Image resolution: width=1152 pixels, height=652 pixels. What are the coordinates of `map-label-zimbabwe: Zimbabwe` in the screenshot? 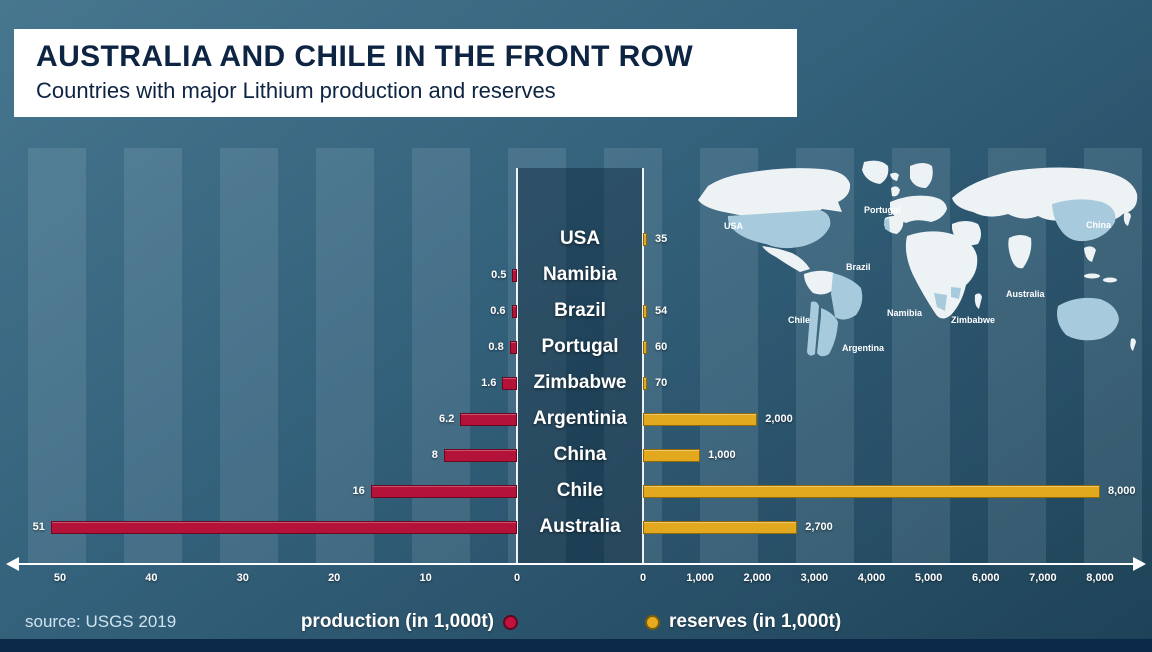 It's located at (973, 320).